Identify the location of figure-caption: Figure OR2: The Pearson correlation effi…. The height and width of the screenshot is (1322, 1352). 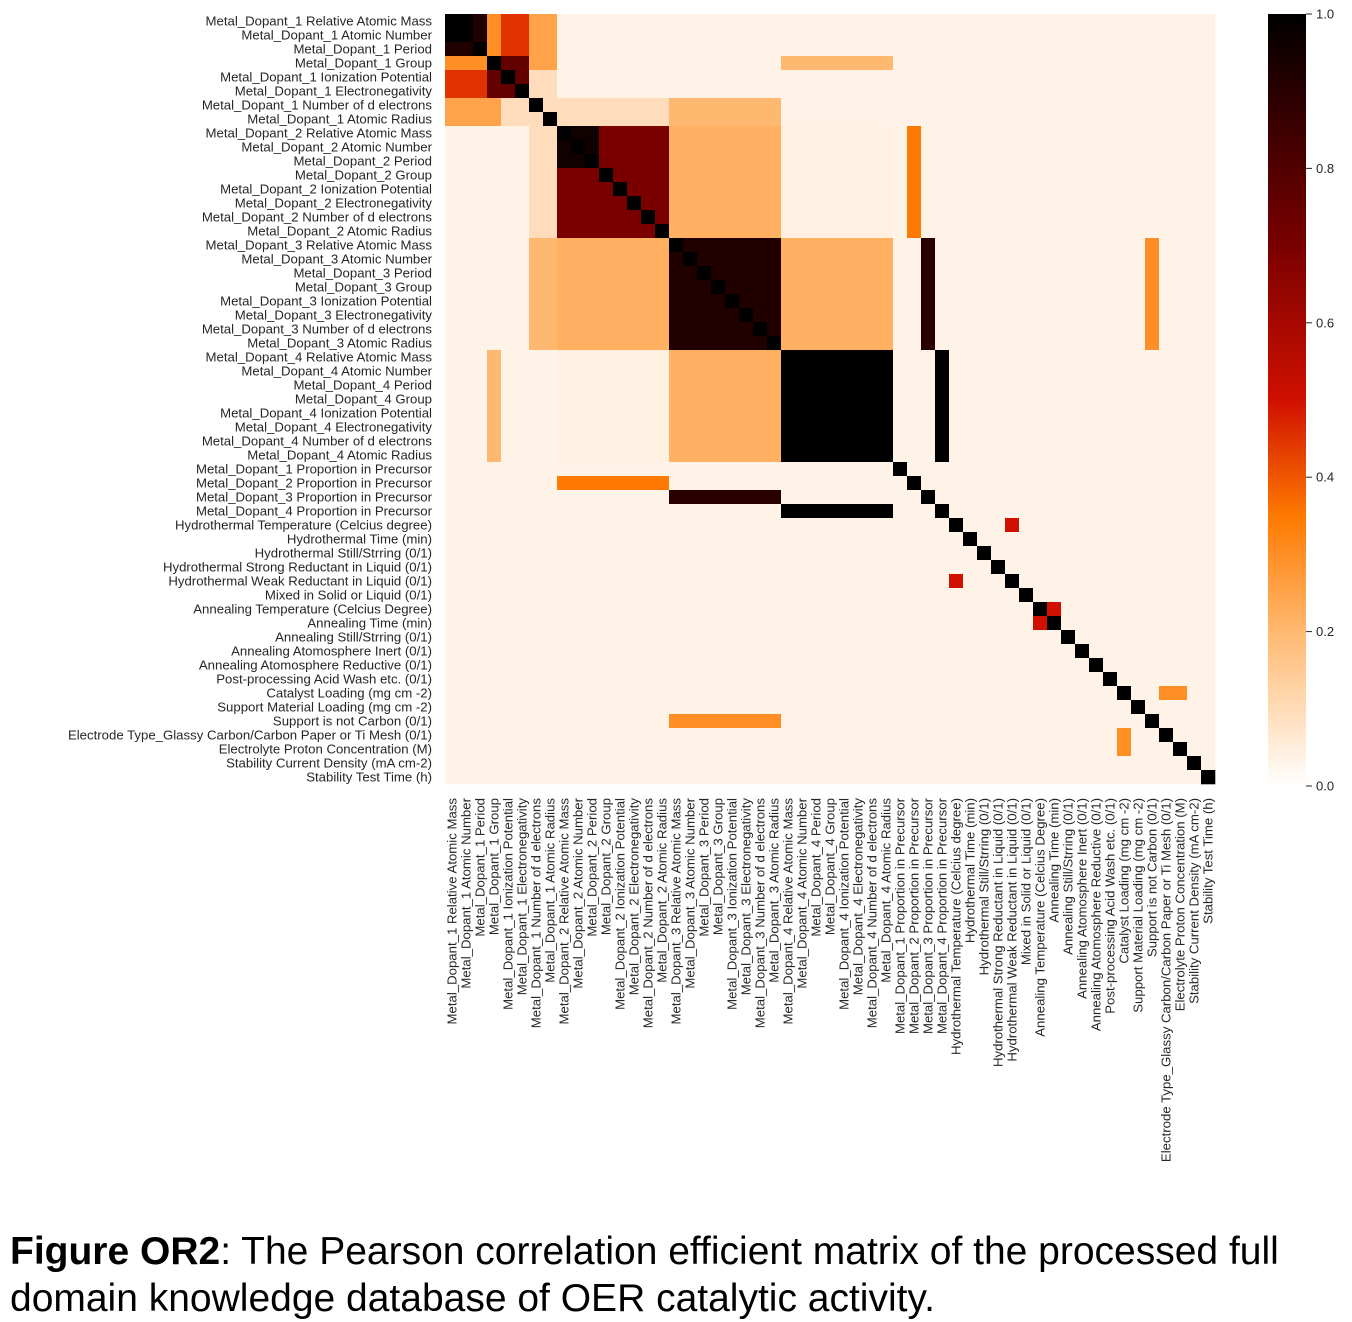
(675, 1275).